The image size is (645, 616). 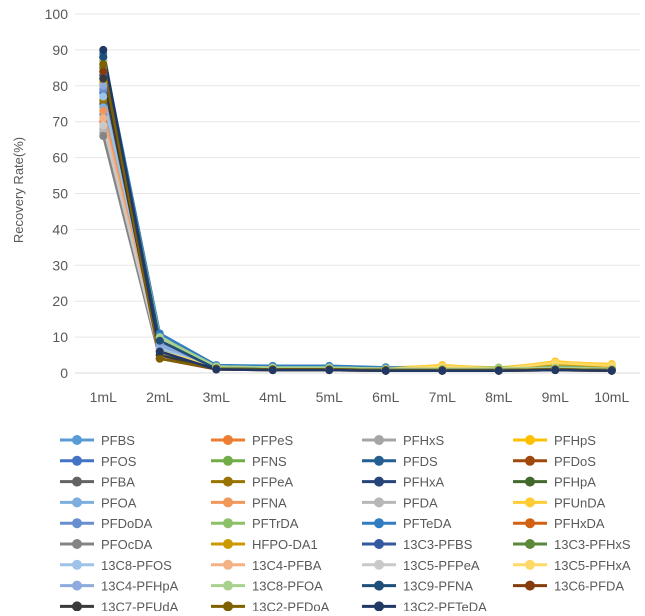 I want to click on x-tick-label: 10mL, so click(x=611, y=397).